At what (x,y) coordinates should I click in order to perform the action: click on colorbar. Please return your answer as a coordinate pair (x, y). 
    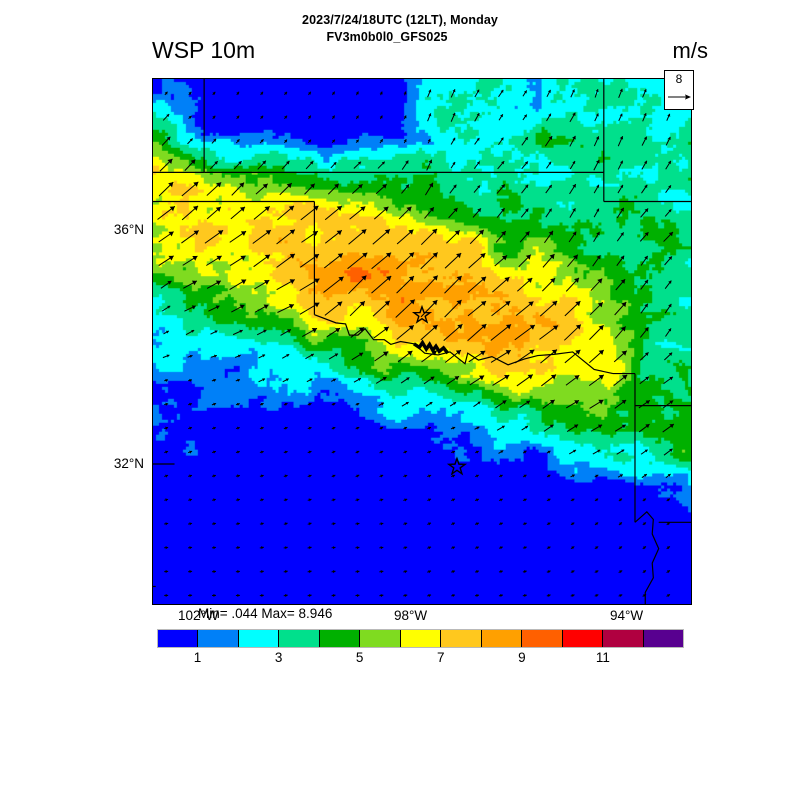
    Looking at the image, I should click on (420, 638).